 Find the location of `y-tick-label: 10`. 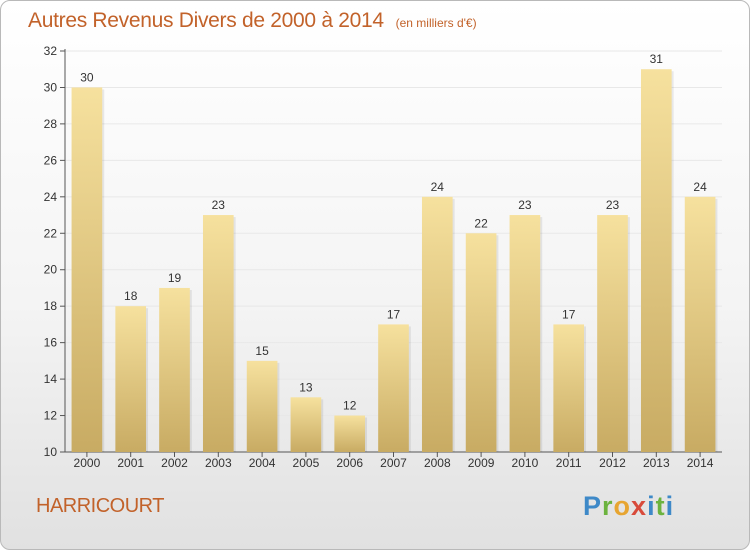

y-tick-label: 10 is located at coordinates (51, 452).